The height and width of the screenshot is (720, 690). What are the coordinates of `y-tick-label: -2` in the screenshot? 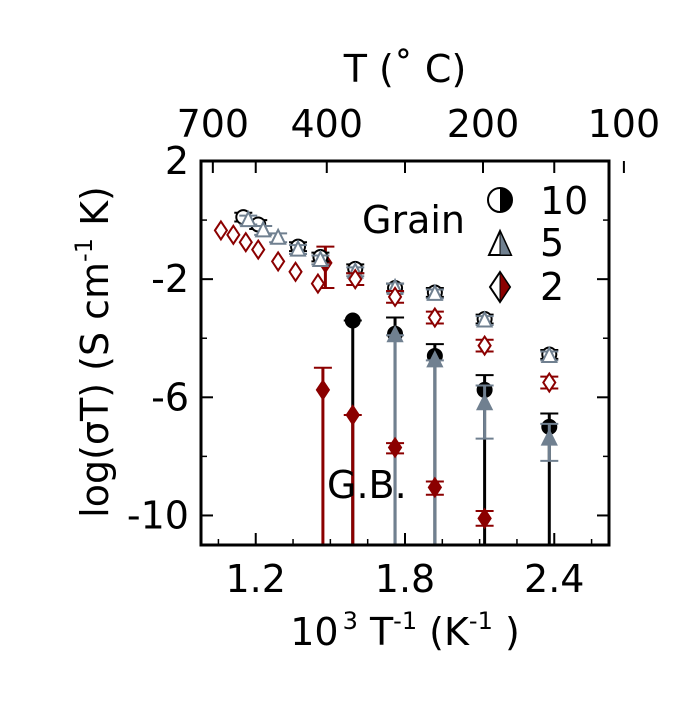 It's located at (170, 279).